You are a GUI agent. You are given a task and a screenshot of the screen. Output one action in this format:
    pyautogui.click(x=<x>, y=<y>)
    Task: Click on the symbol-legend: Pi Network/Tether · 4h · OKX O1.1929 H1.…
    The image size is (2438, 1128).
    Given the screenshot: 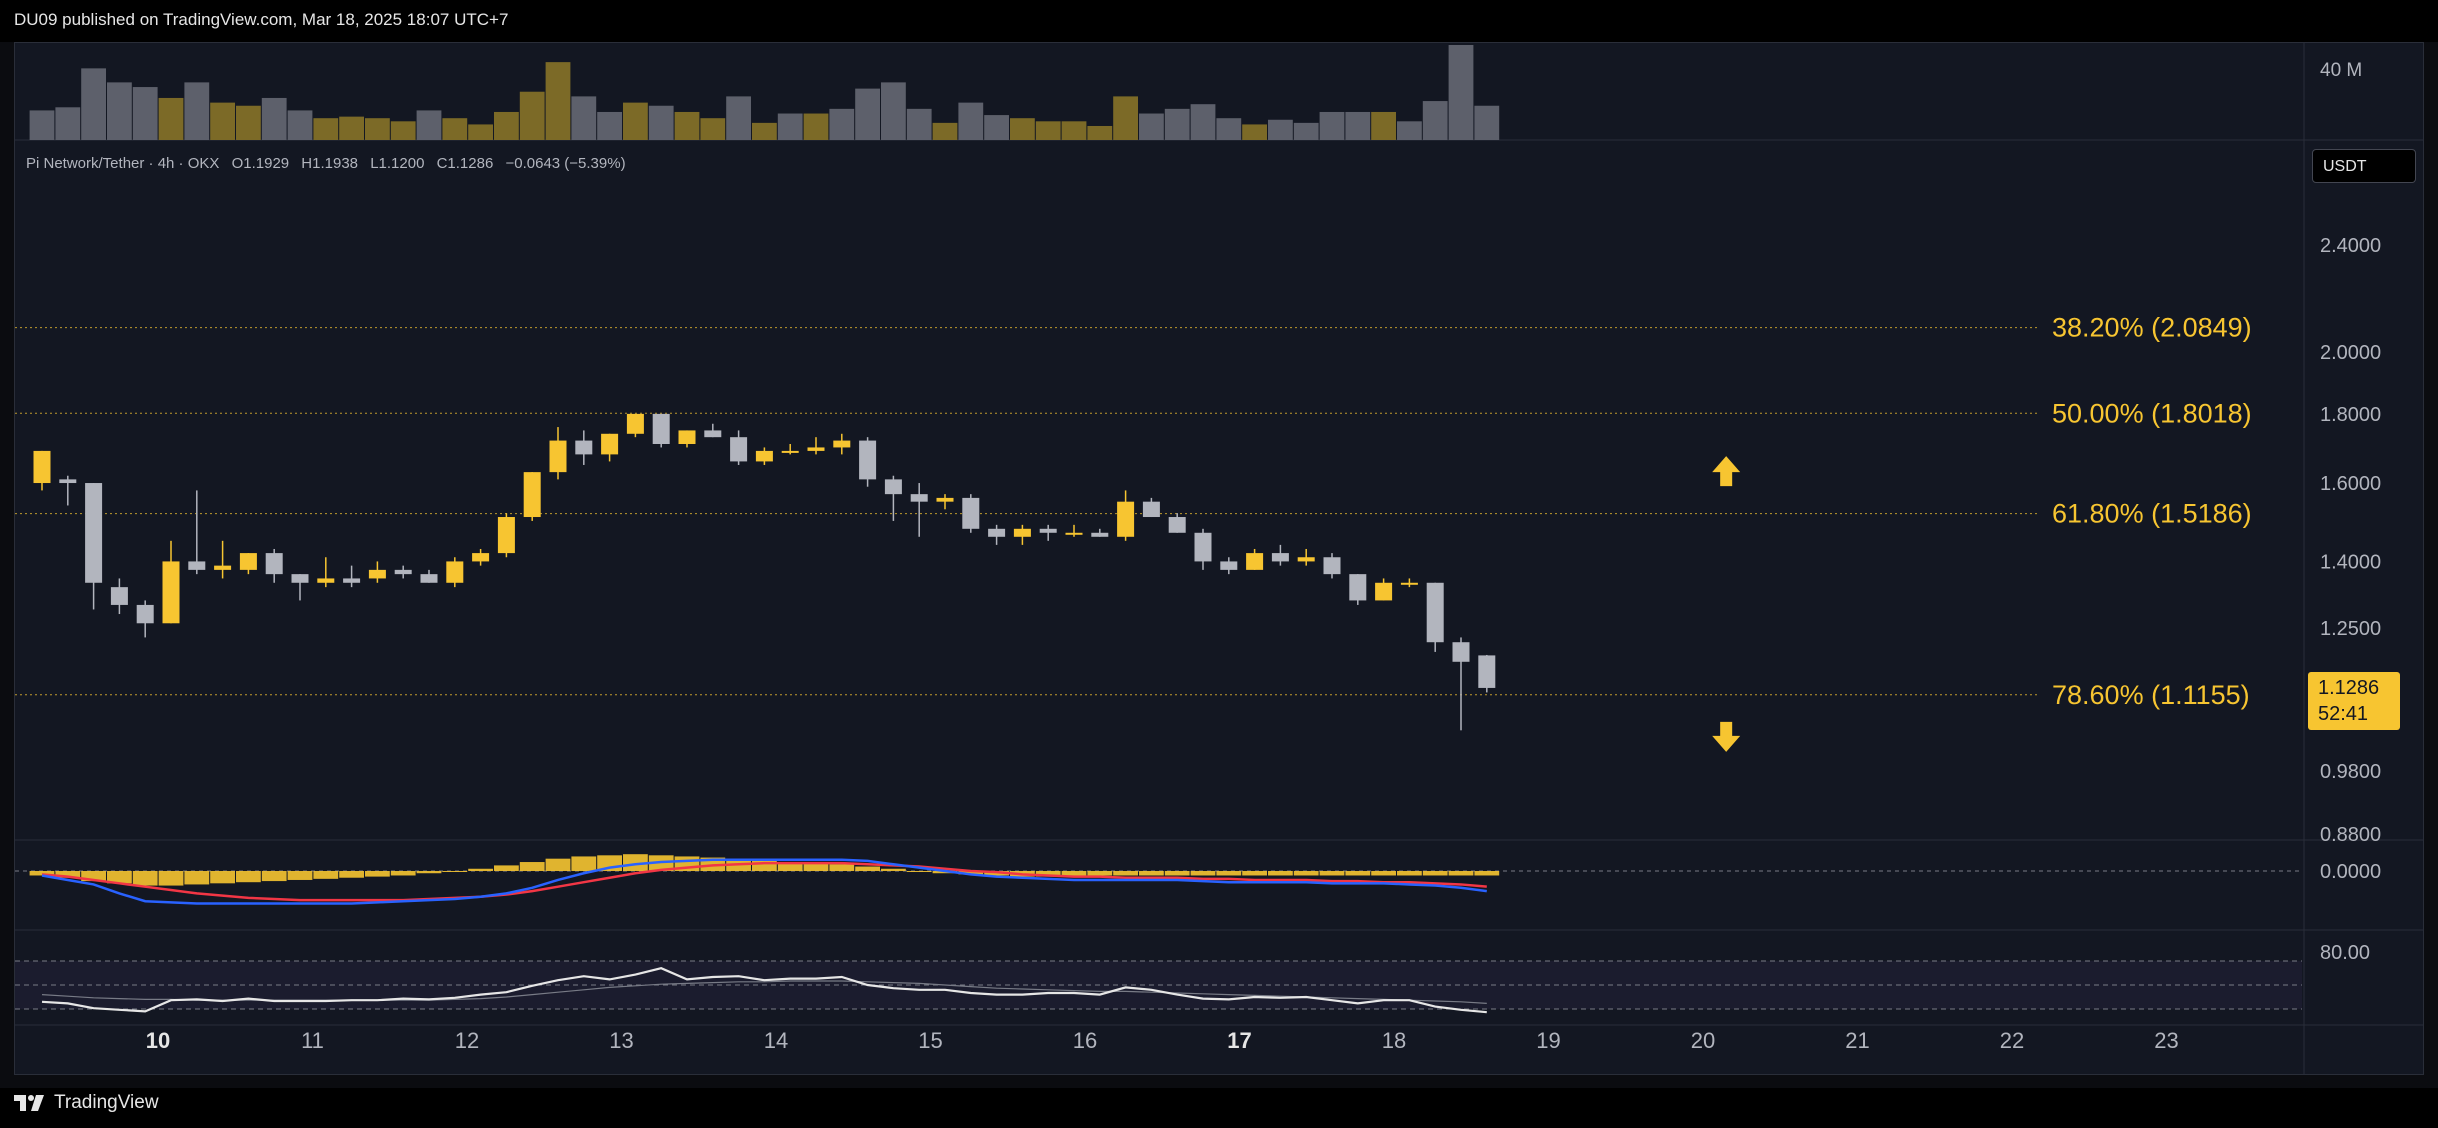 What is the action you would take?
    pyautogui.click(x=330, y=163)
    